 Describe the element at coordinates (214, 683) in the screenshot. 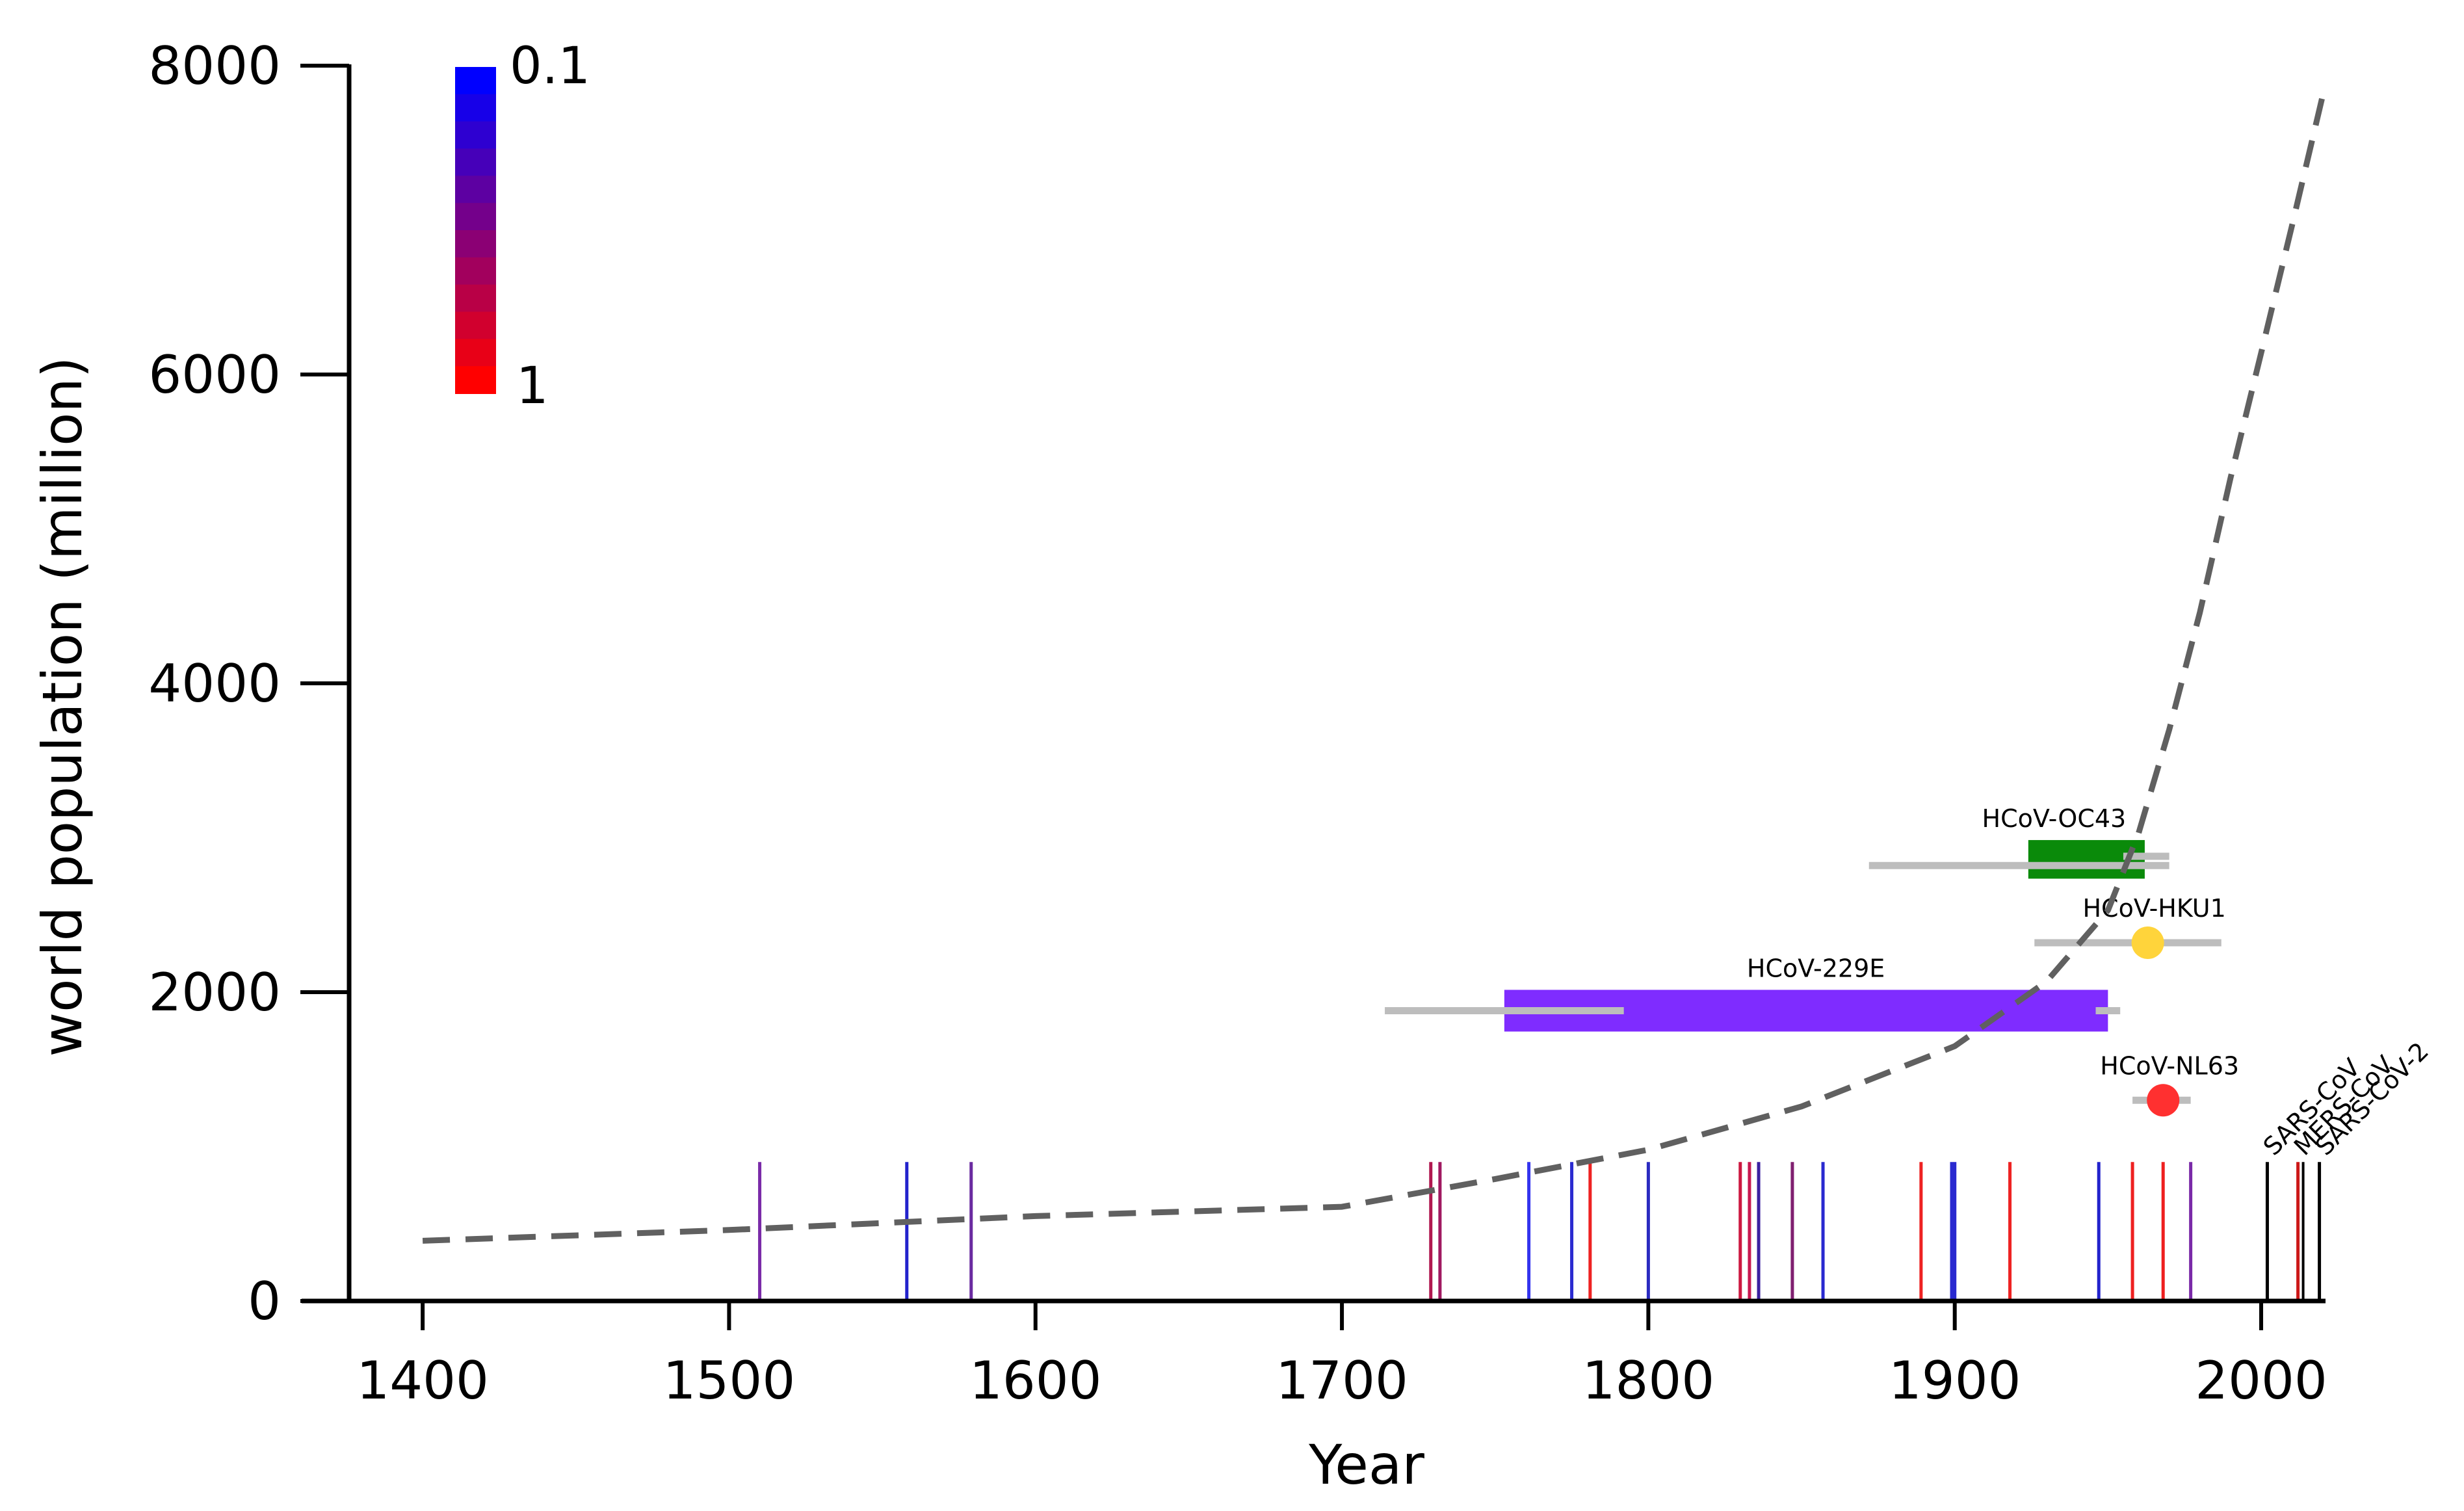

I see `y-tick-label: 4000` at that location.